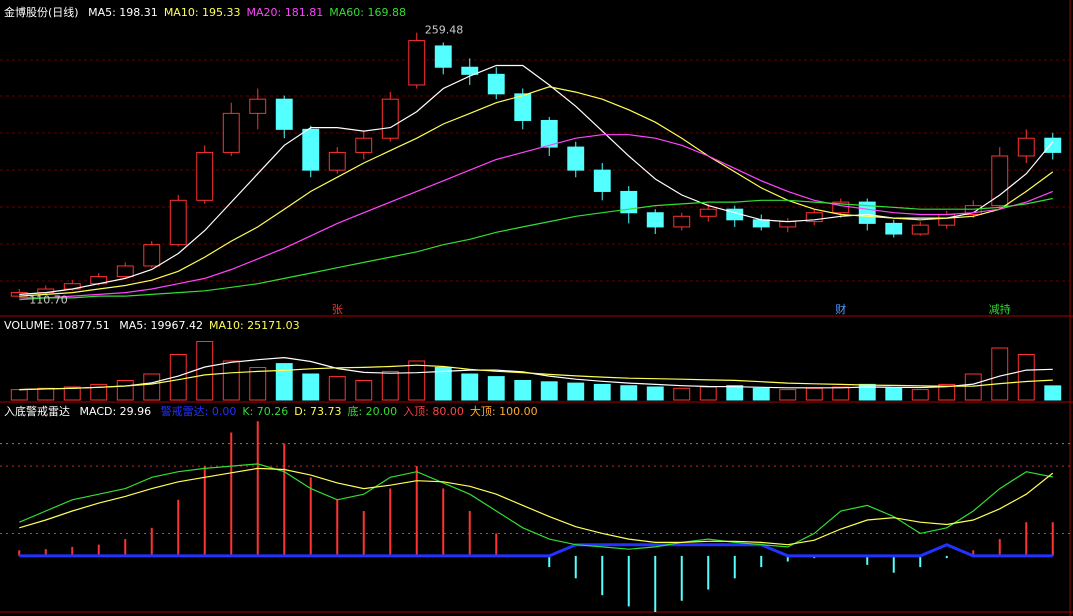 The width and height of the screenshot is (1073, 616). I want to click on low-annotation: 110.70, so click(48, 300).